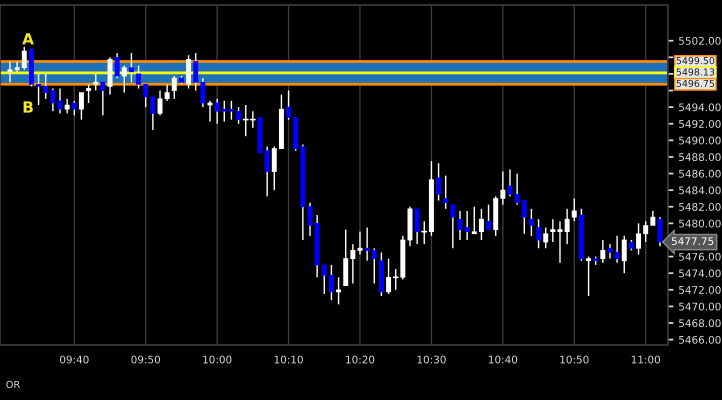  I want to click on y-tick-label: 5490.00, so click(700, 140).